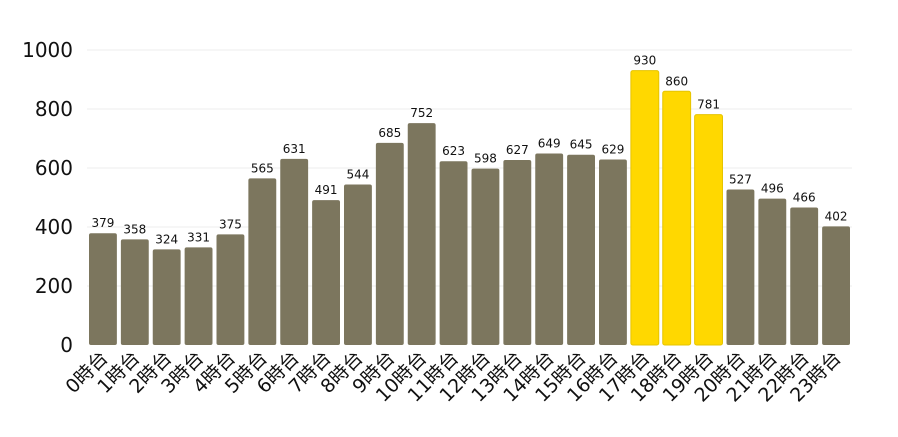 Image resolution: width=898 pixels, height=437 pixels. I want to click on data-label: 631, so click(294, 149).